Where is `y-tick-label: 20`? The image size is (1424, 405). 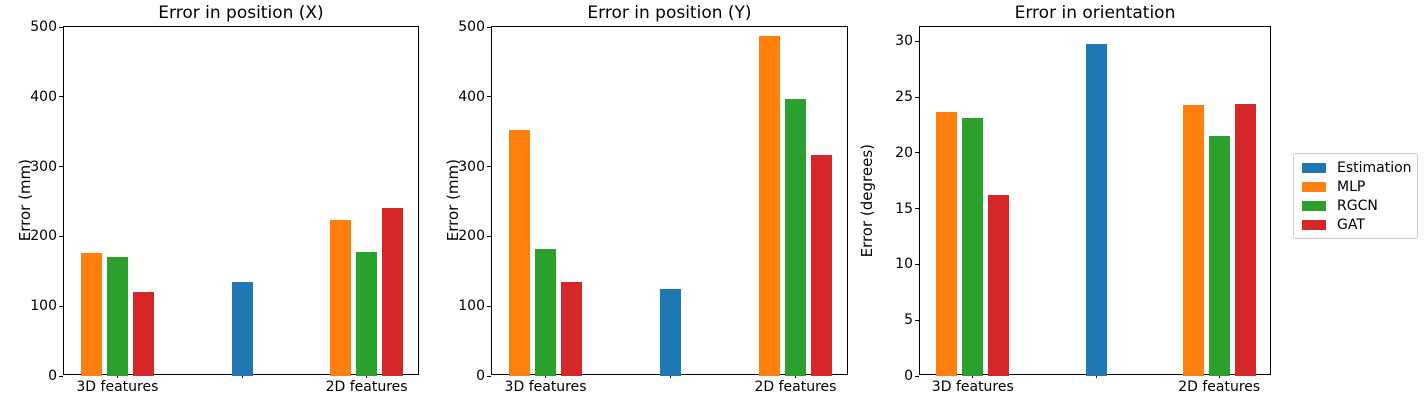
y-tick-label: 20 is located at coordinates (904, 152).